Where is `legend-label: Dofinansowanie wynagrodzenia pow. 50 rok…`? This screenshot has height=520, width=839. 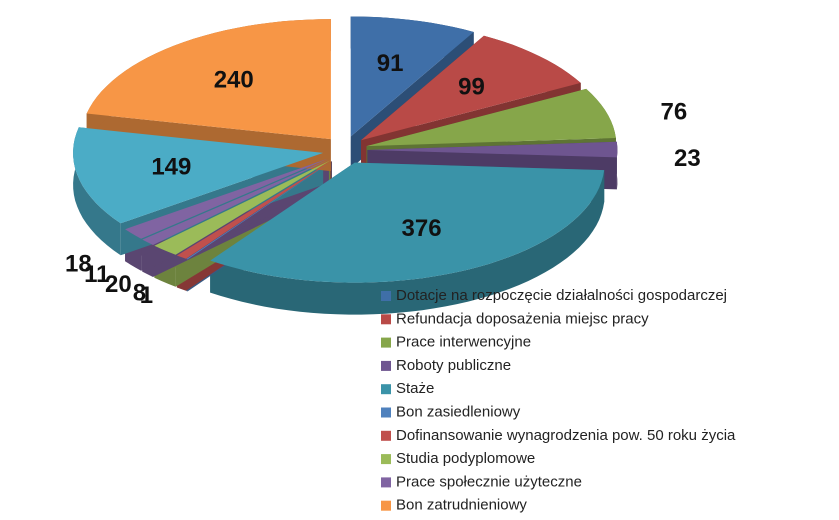
legend-label: Dofinansowanie wynagrodzenia pow. 50 rok… is located at coordinates (566, 435).